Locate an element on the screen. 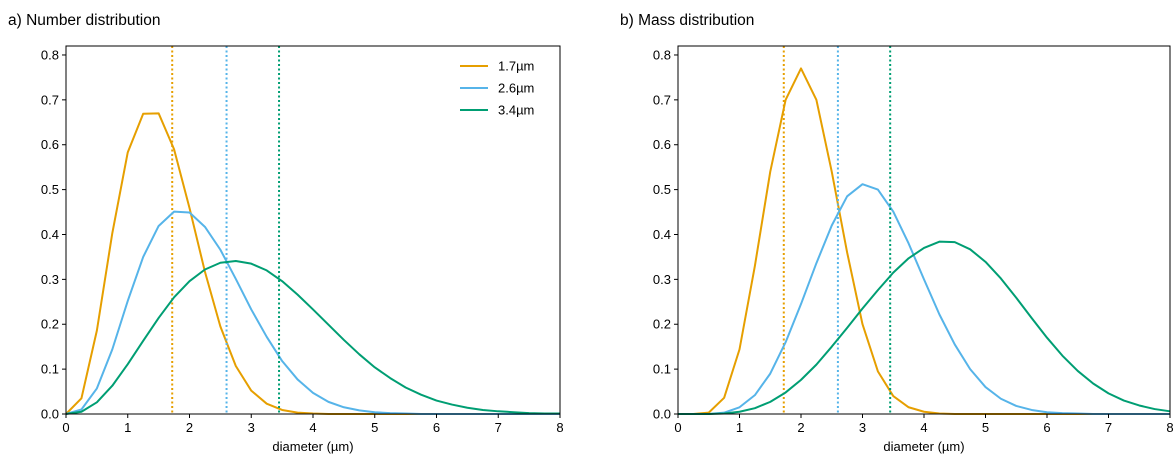 The width and height of the screenshot is (1175, 457). legend-label-2: 2.6µm is located at coordinates (516, 88).